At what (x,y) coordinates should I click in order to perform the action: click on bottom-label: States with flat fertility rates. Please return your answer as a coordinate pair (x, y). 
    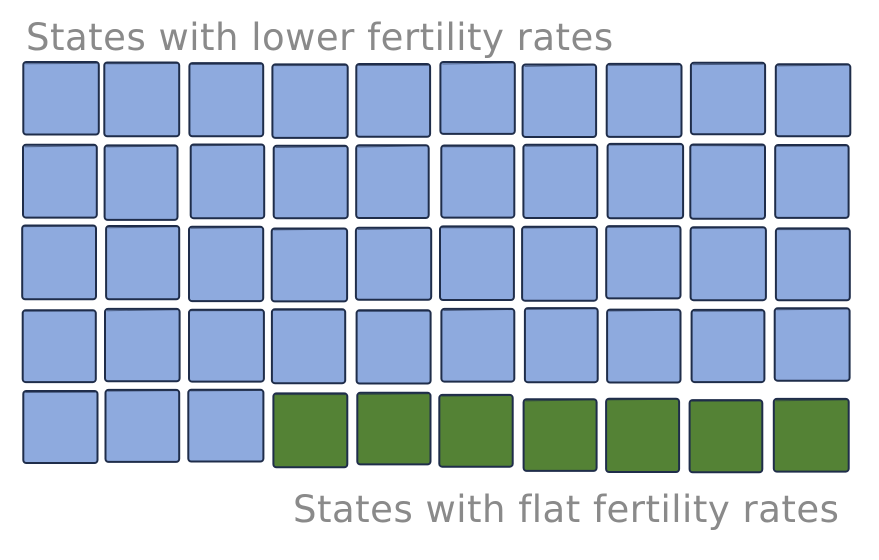
    Looking at the image, I should click on (566, 509).